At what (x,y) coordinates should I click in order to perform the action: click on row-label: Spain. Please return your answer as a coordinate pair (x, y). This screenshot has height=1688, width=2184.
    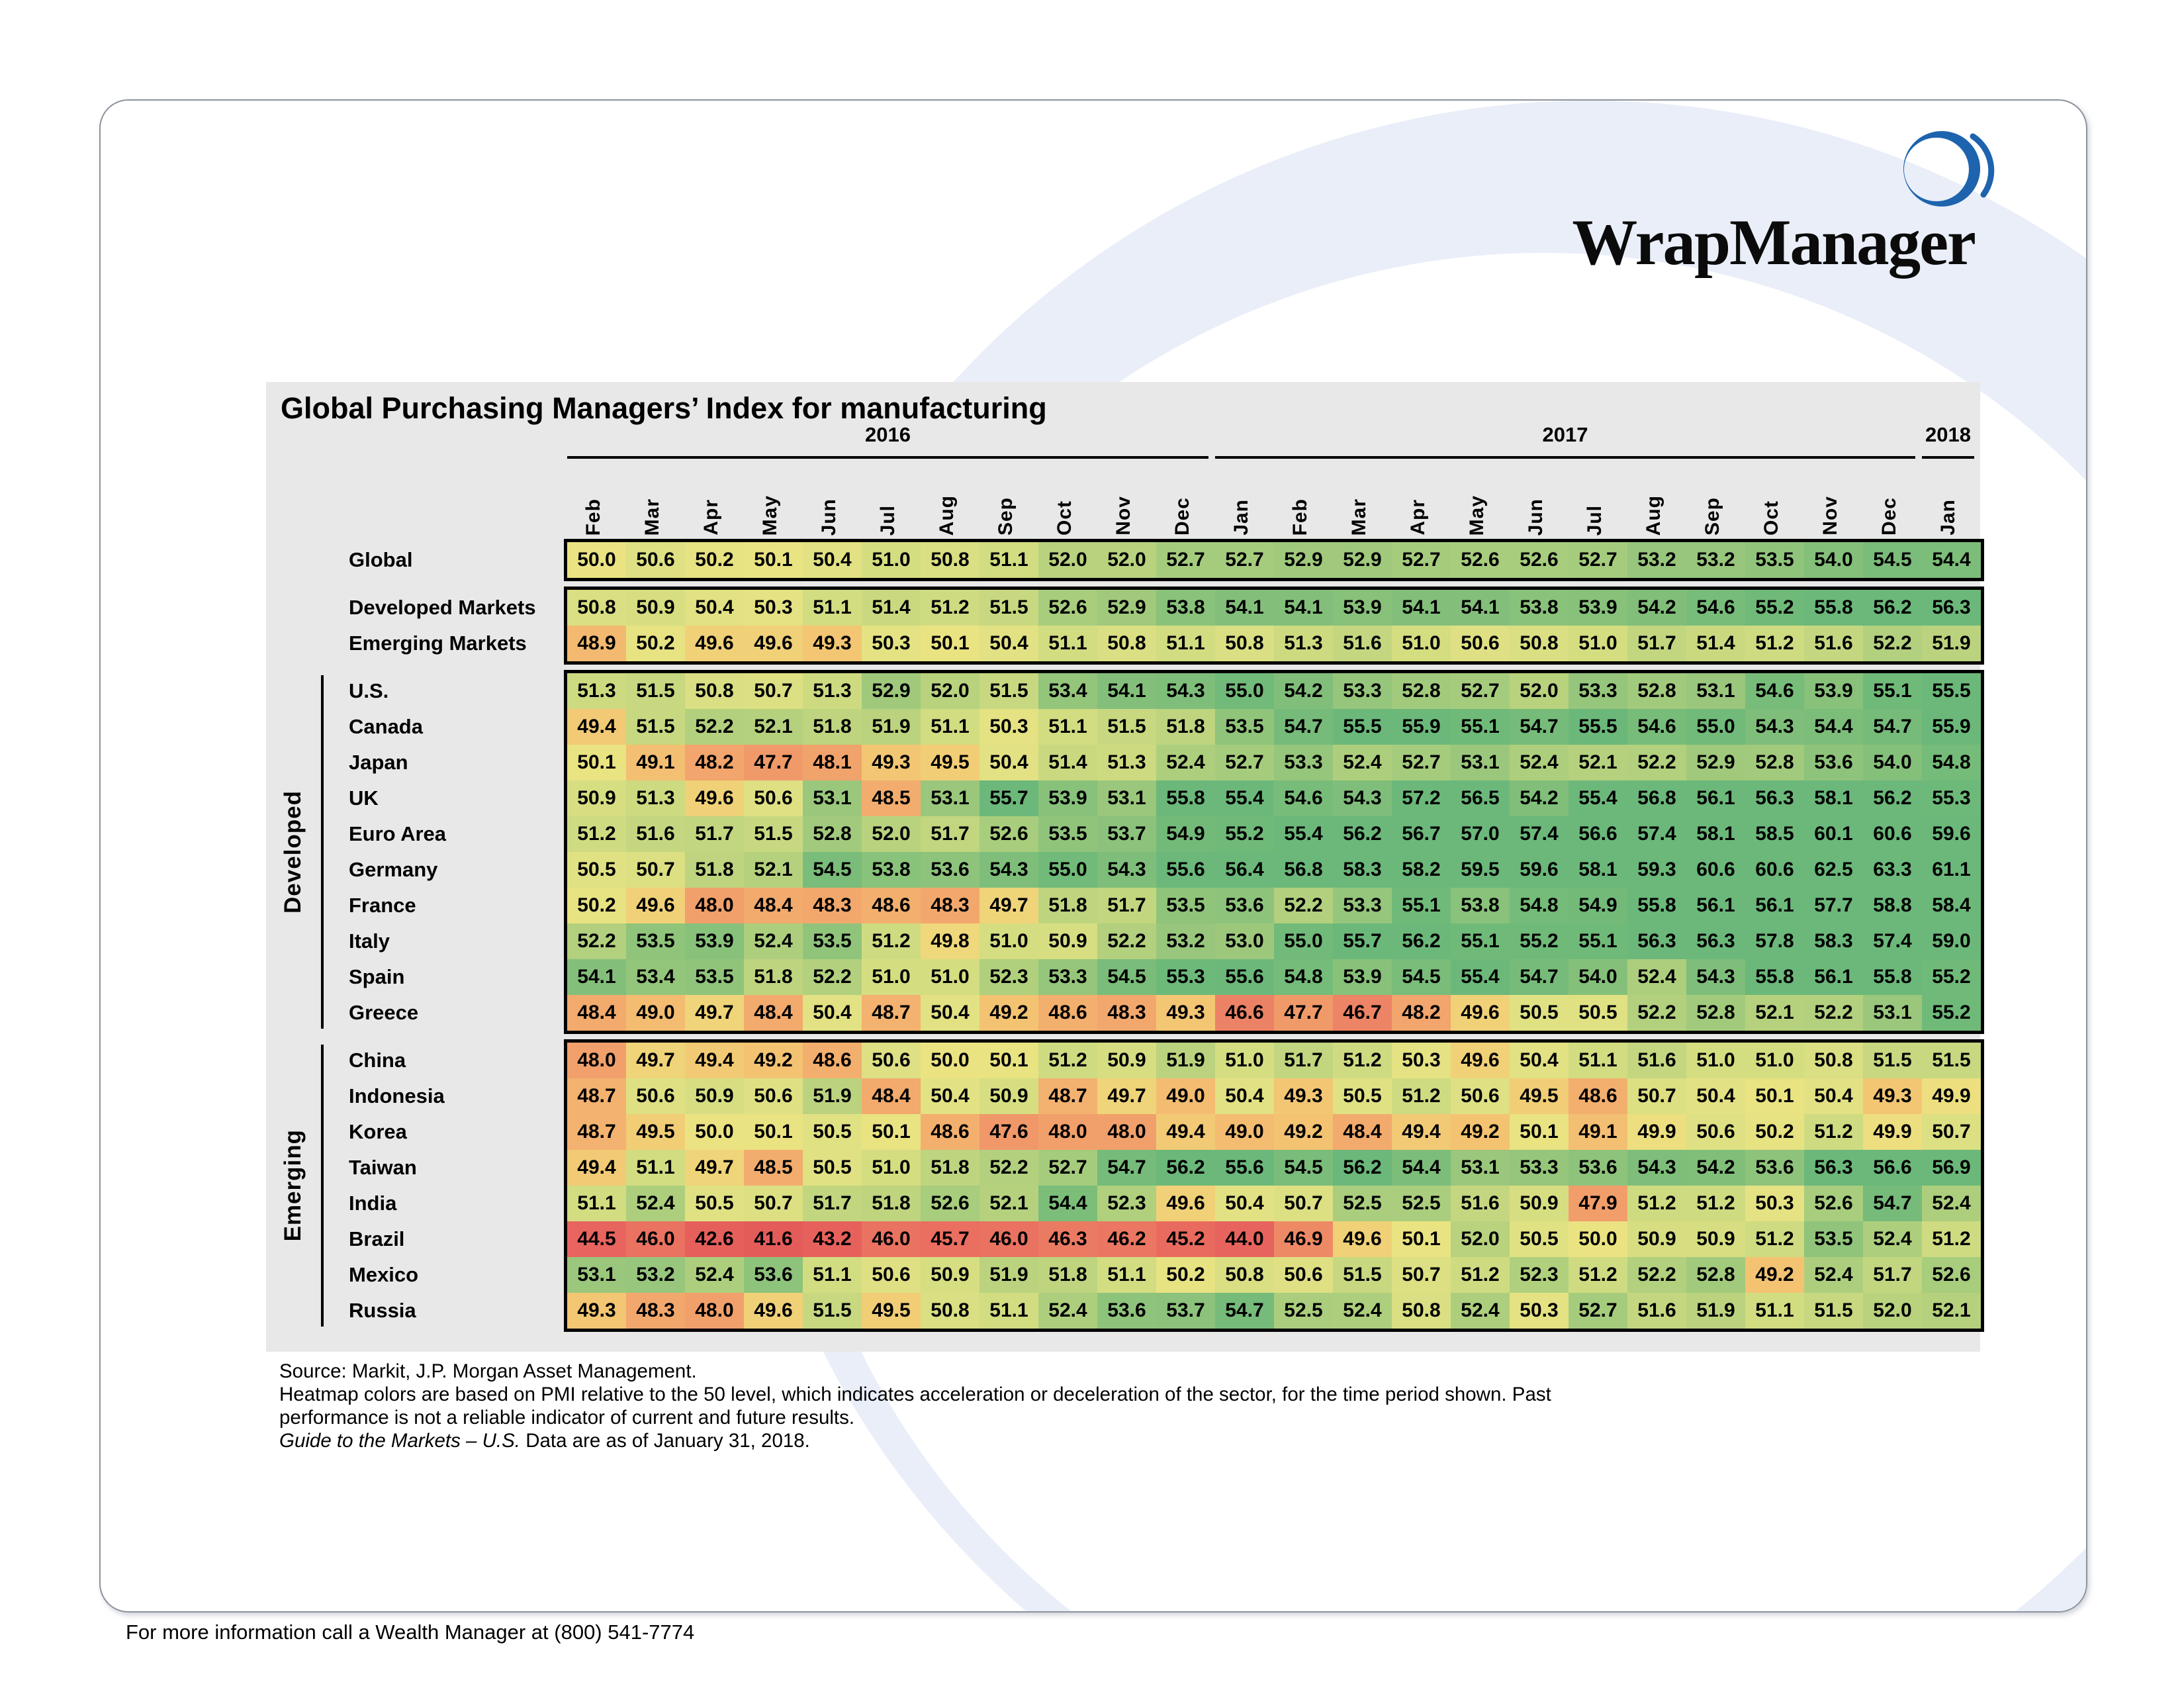
    Looking at the image, I should click on (377, 976).